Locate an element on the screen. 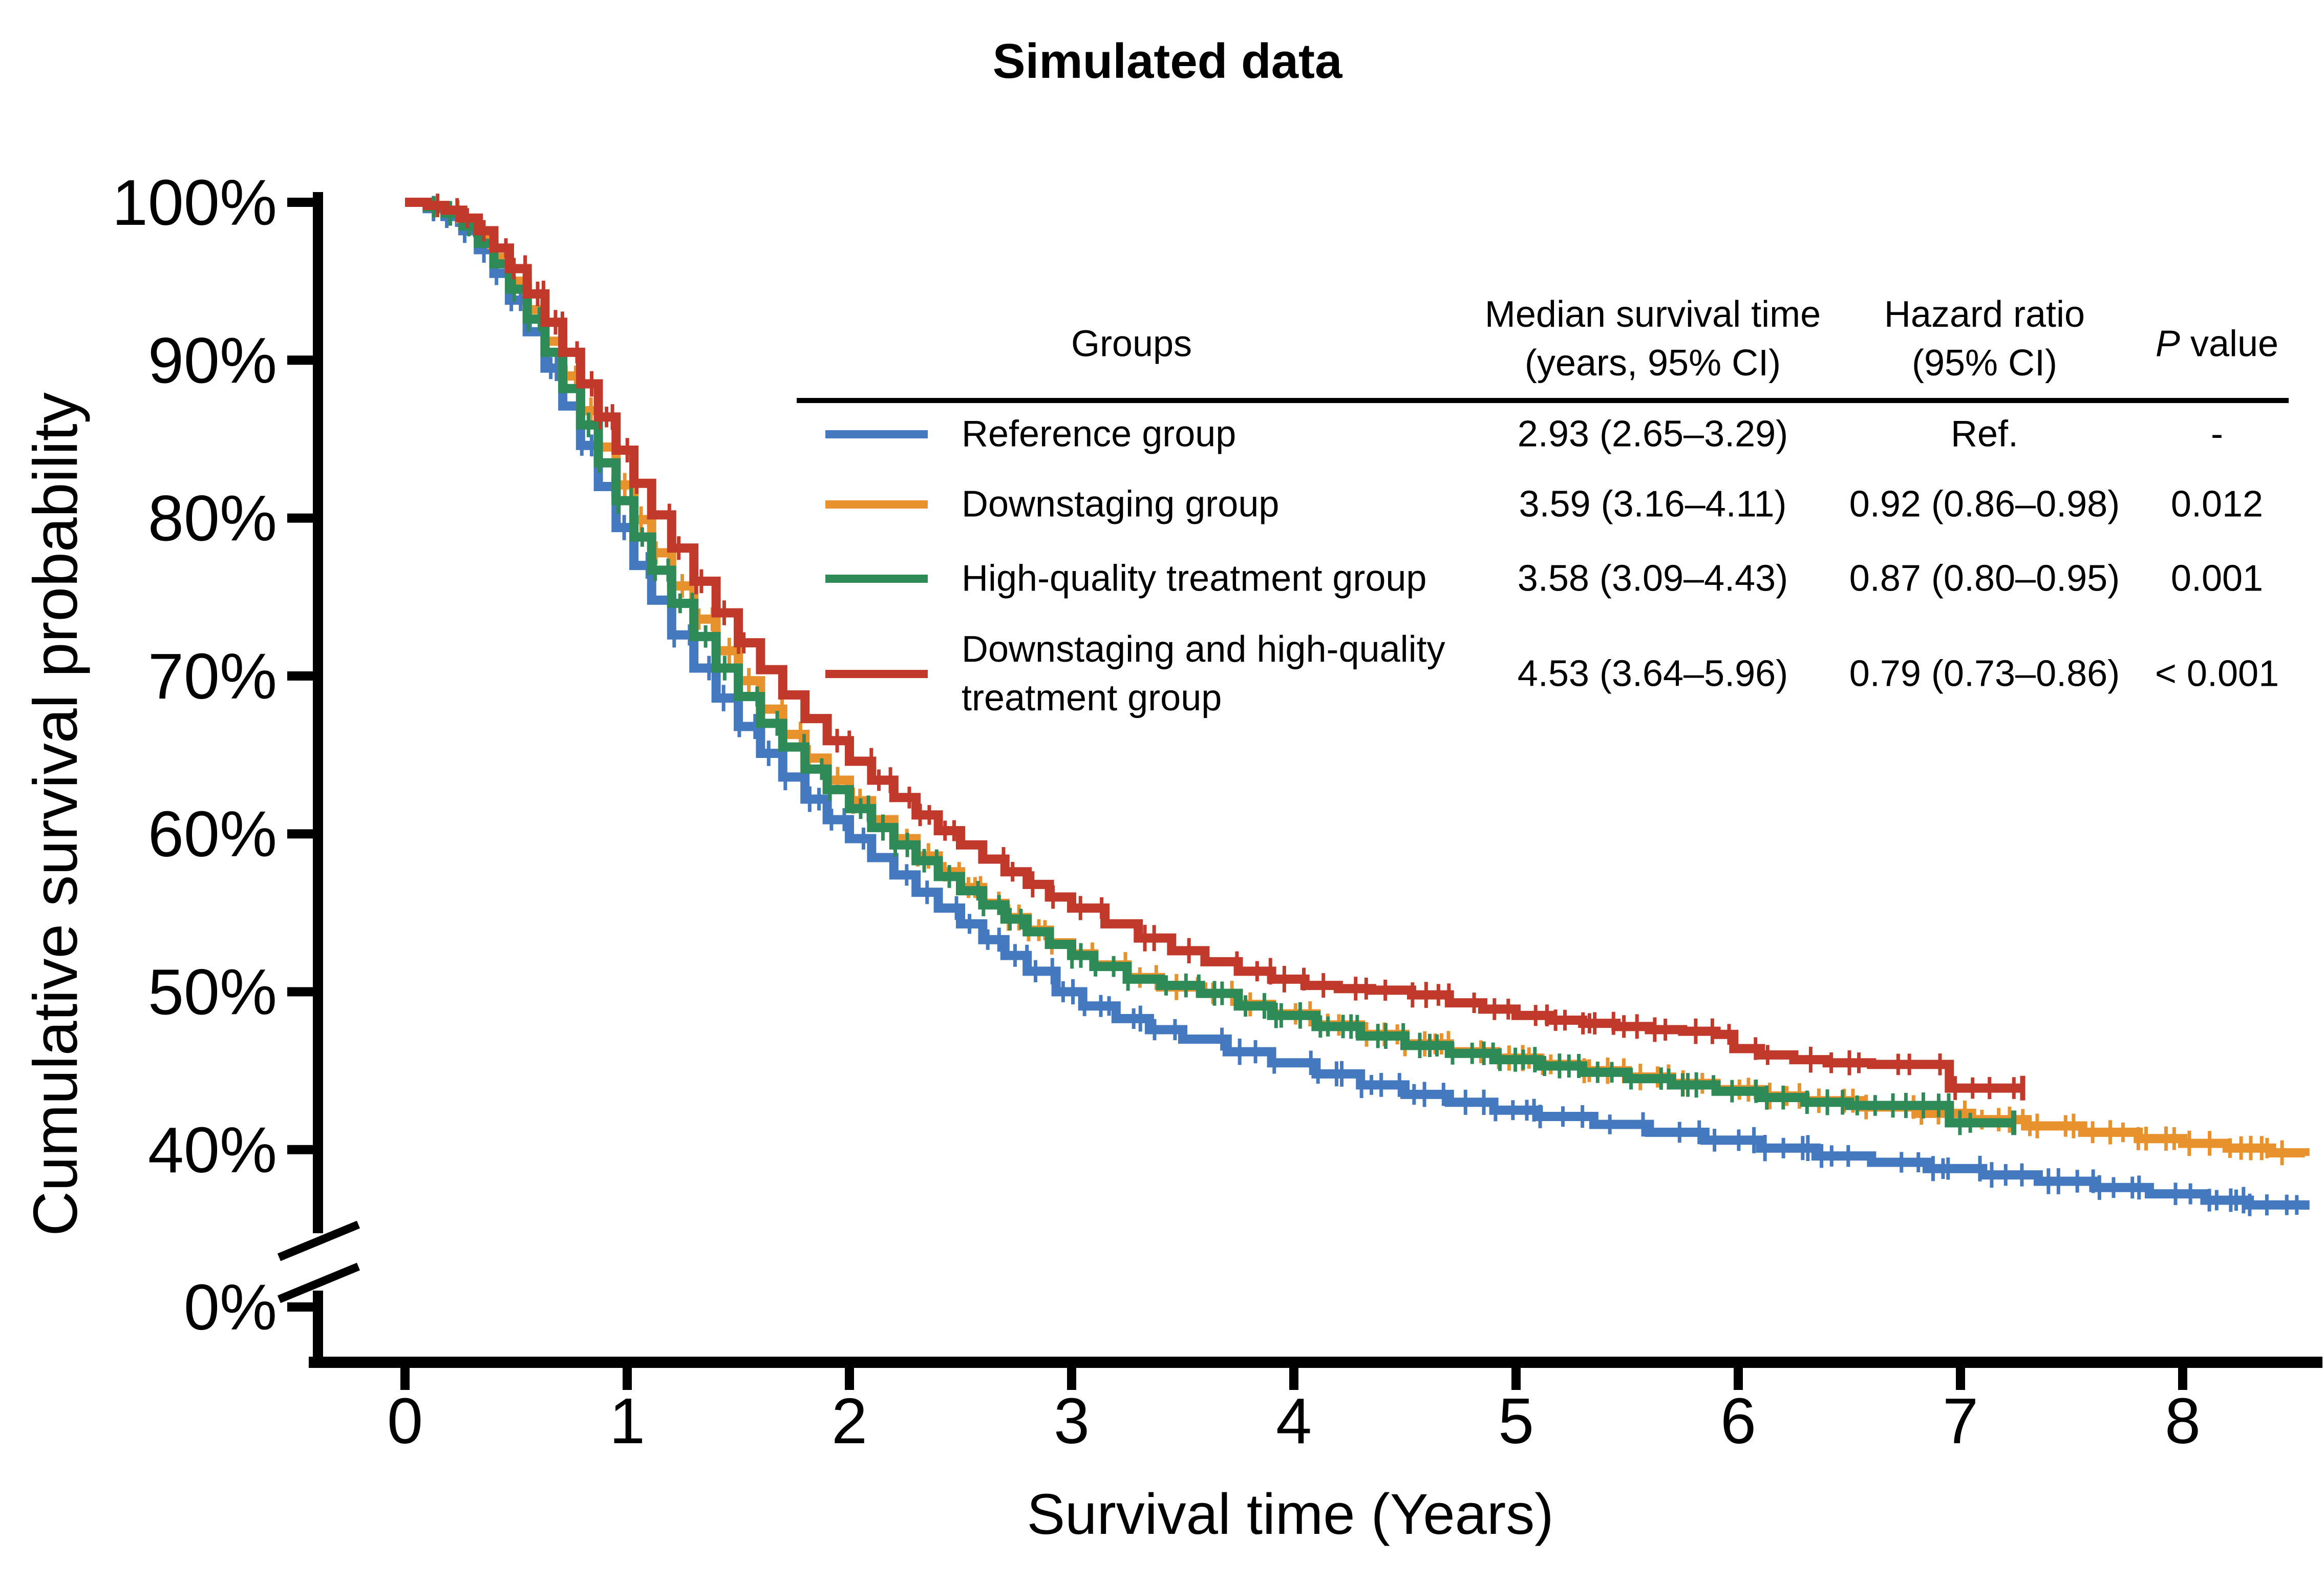  y-tick-label: 90% is located at coordinates (212, 360).